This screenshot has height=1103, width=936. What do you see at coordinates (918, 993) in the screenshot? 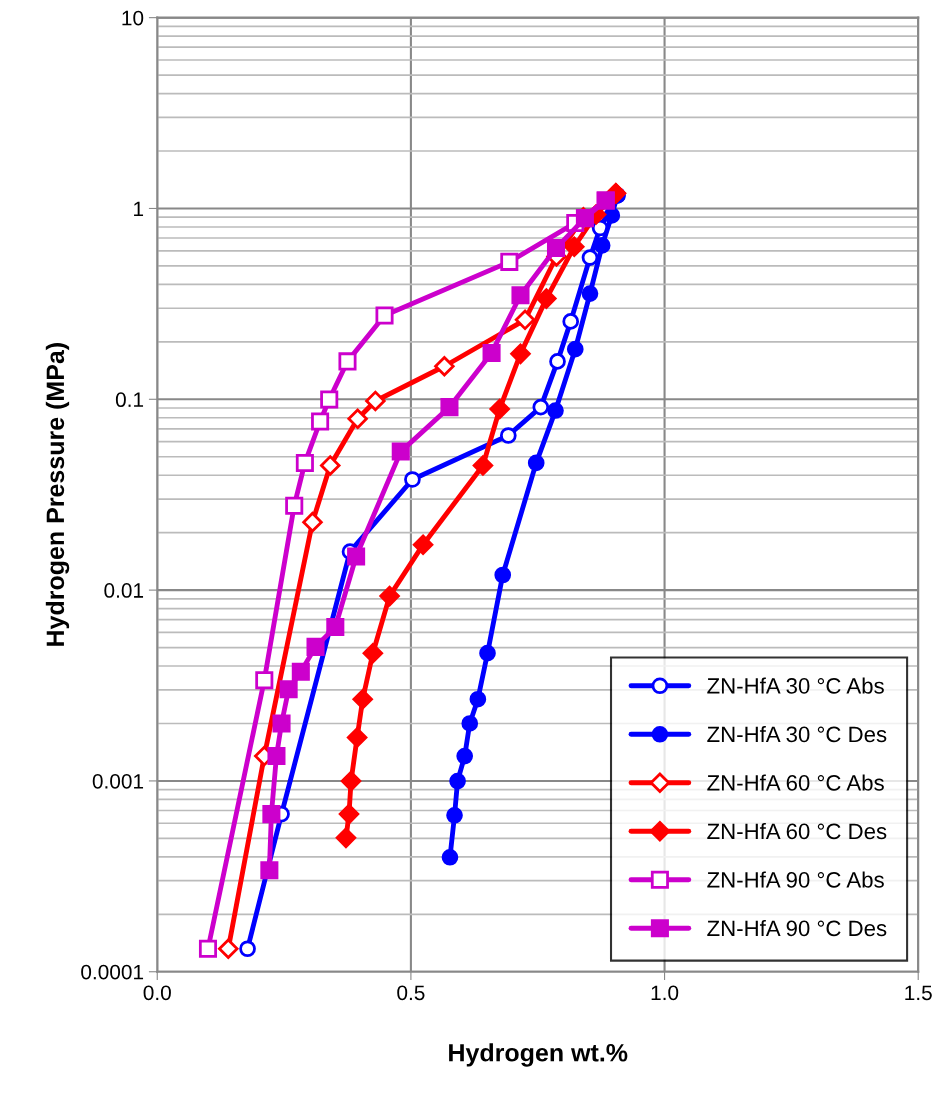
I see `x-tick-label: 1.5` at bounding box center [918, 993].